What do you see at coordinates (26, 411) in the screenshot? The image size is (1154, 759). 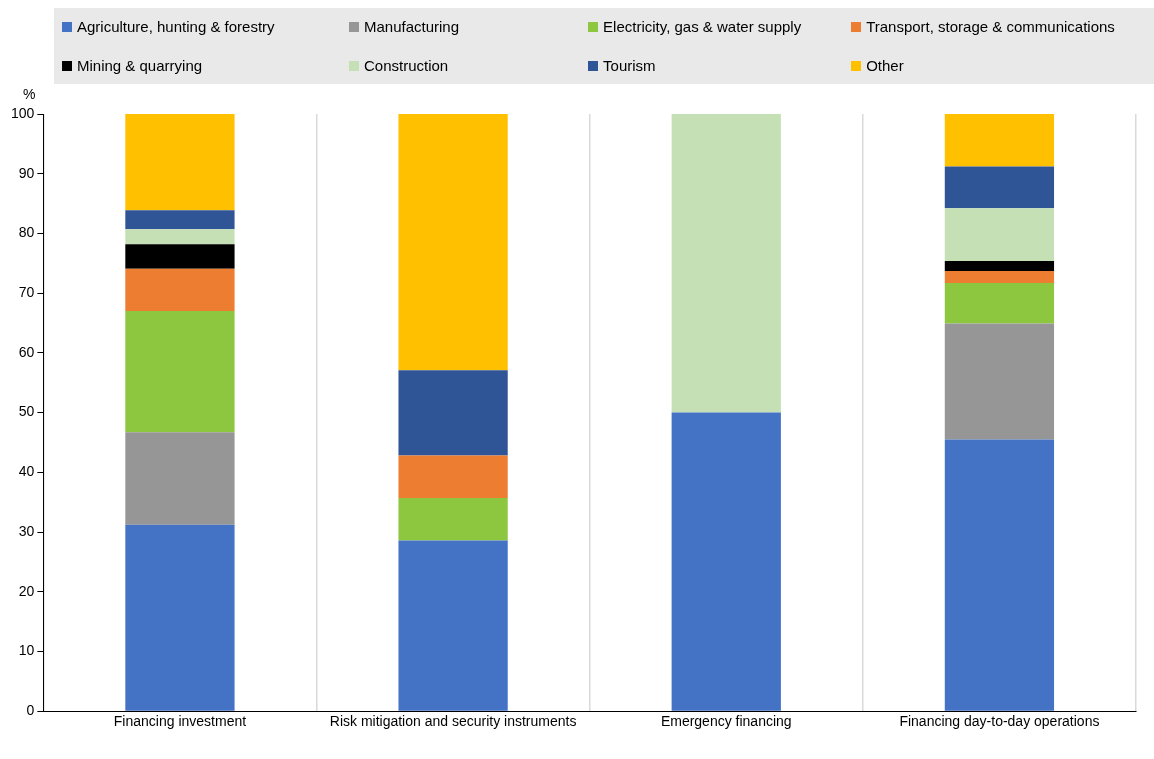 I see `y-tick-label: 50` at bounding box center [26, 411].